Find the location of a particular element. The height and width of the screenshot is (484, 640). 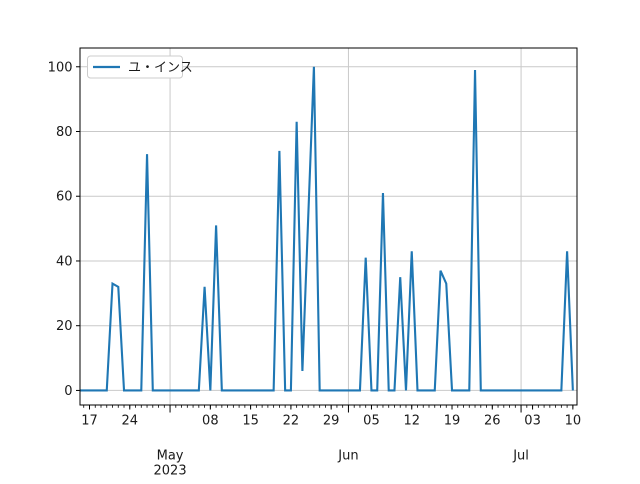

x-tick-label-24: 24 is located at coordinates (130, 421).